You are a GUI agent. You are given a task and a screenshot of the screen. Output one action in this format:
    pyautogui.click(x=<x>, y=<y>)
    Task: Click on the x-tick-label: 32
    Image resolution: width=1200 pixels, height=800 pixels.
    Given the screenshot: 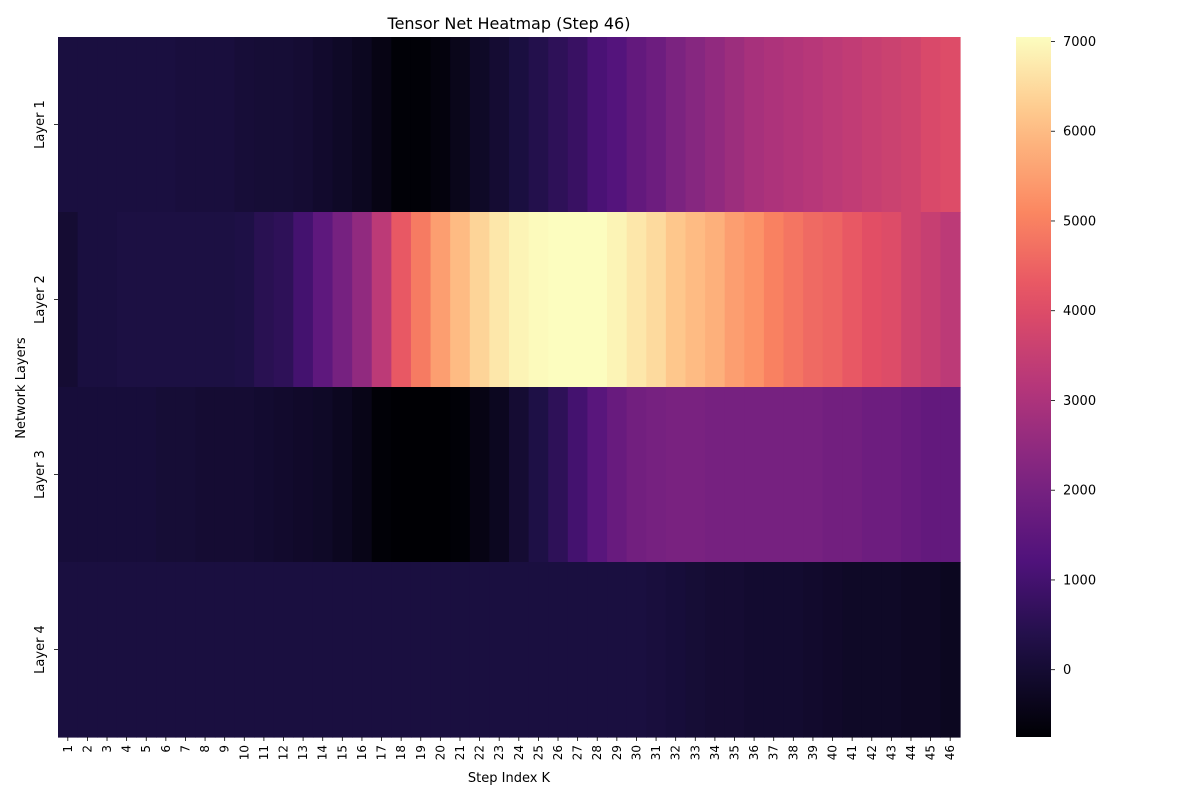 What is the action you would take?
    pyautogui.click(x=676, y=752)
    